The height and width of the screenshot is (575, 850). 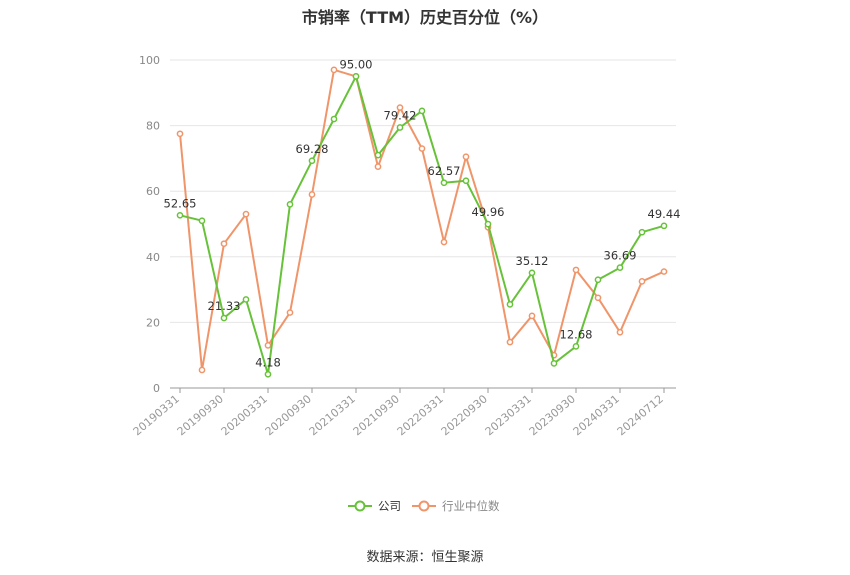 What do you see at coordinates (389, 506) in the screenshot?
I see `legend-label: 公司` at bounding box center [389, 506].